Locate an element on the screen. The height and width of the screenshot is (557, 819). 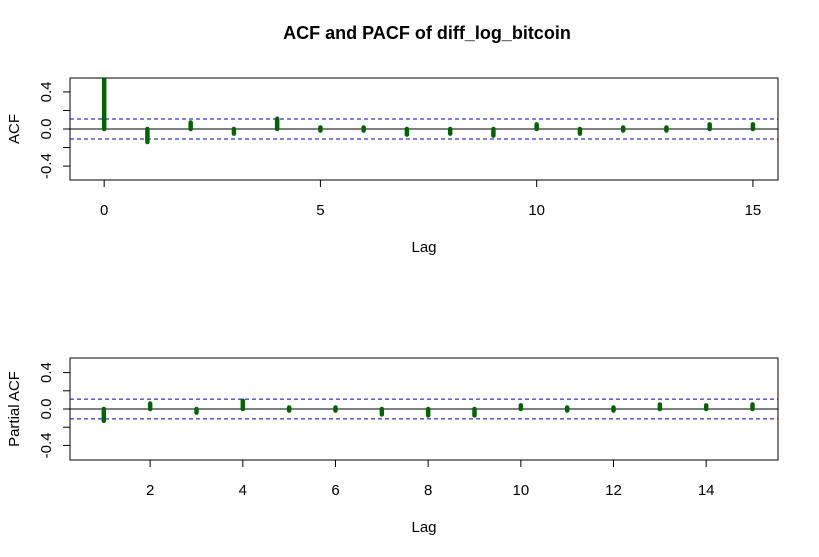
x-tick-label: 15 is located at coordinates (753, 210).